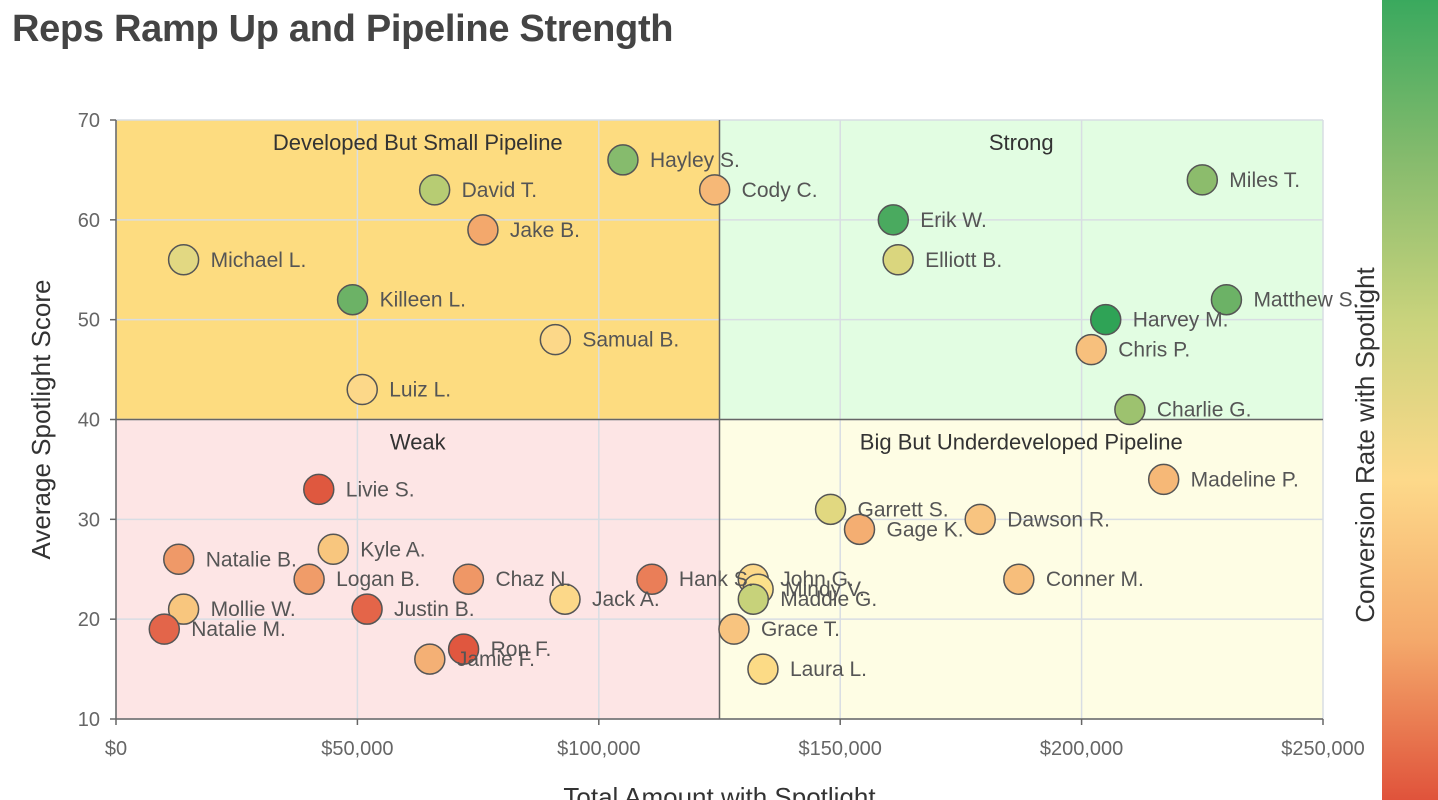 The image size is (1438, 800). What do you see at coordinates (1264, 180) in the screenshot?
I see `data-point-label: Miles T.` at bounding box center [1264, 180].